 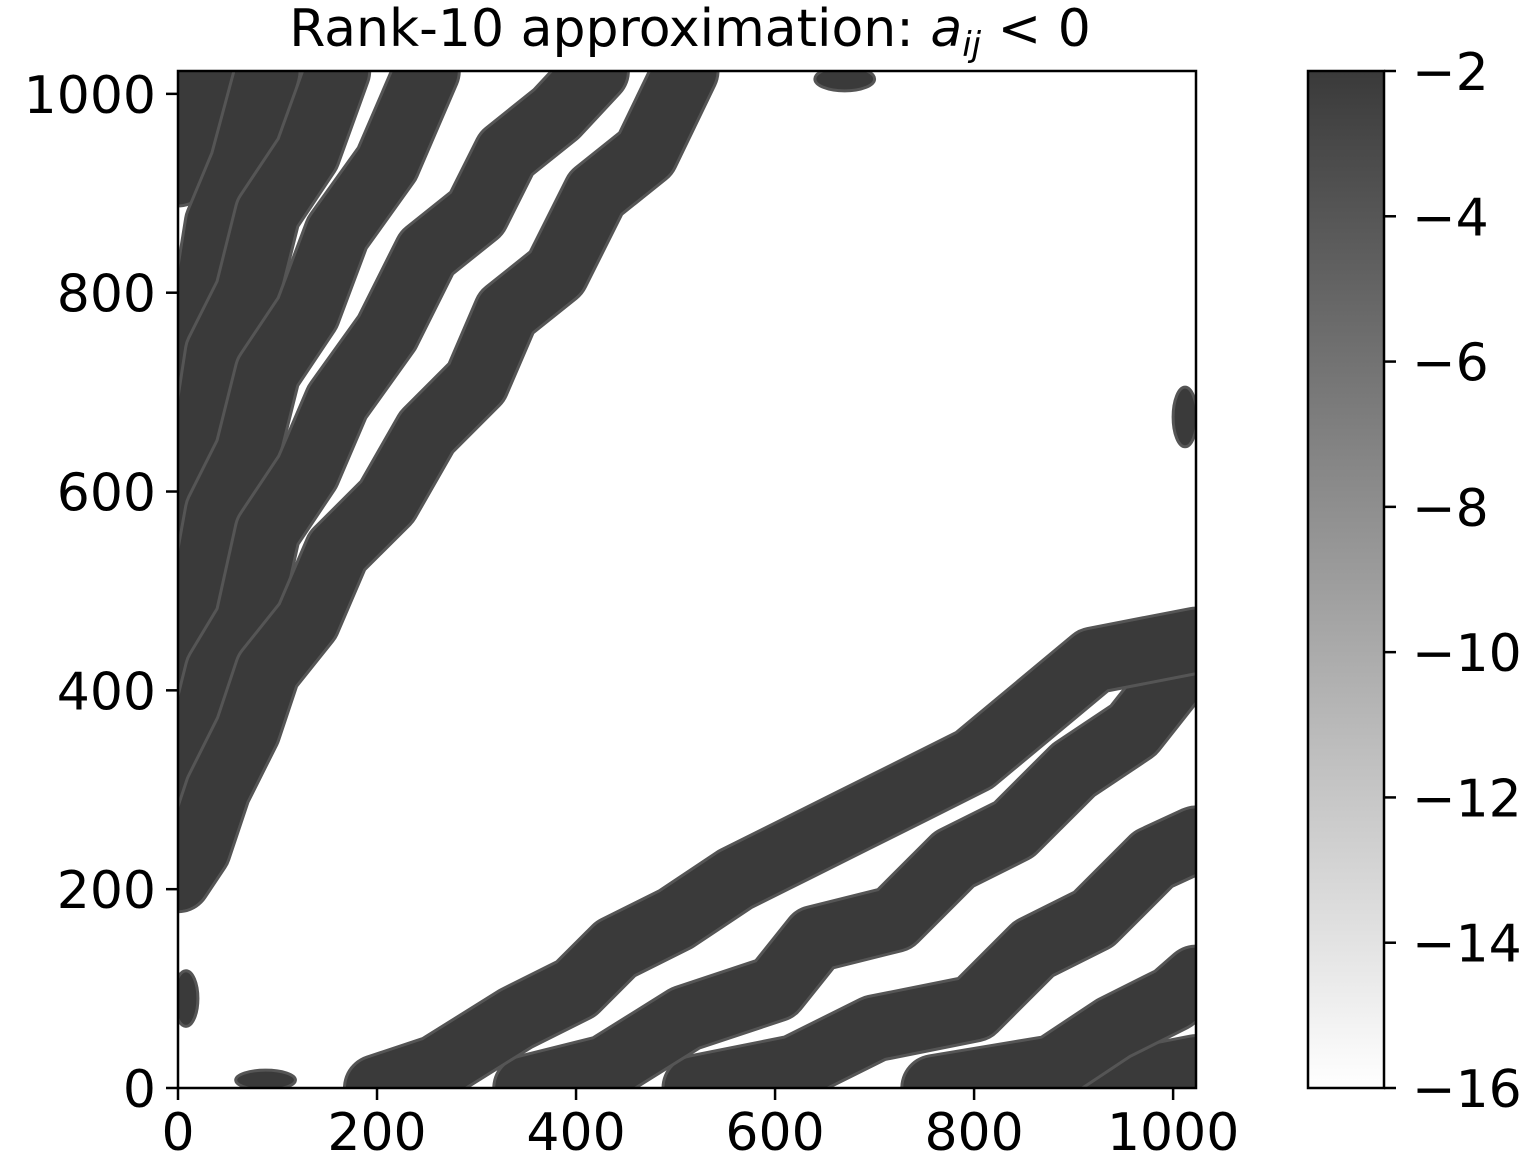 What do you see at coordinates (1453, 581) in the screenshot?
I see `colorbar-ticks: −2 −4 −6 −8 −10 −12 −14 −16` at bounding box center [1453, 581].